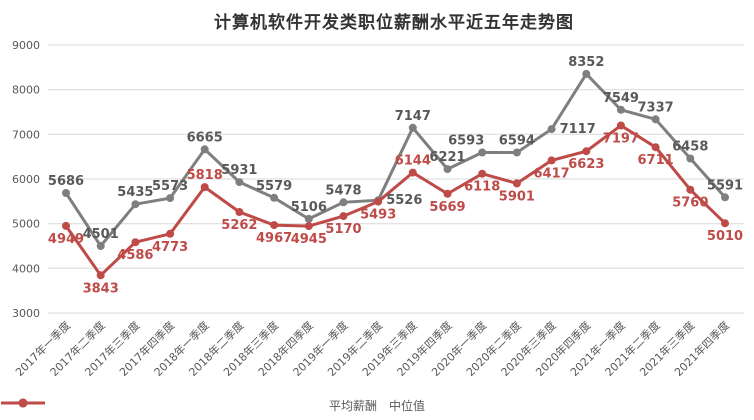 This screenshot has width=754, height=420. Describe the element at coordinates (239, 170) in the screenshot. I see `data-point-label-average-salary: 5931` at that location.